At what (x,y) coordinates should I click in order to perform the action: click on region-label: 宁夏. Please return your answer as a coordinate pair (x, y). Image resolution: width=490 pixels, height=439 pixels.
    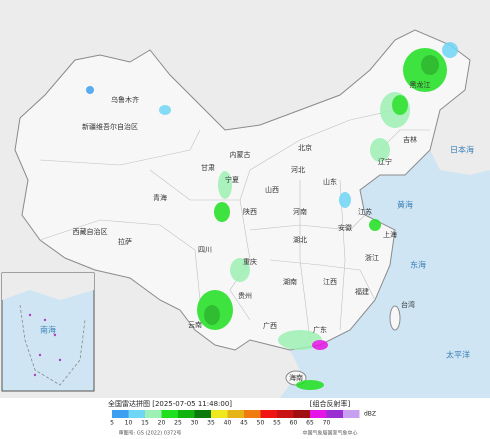
    Looking at the image, I should click on (232, 179).